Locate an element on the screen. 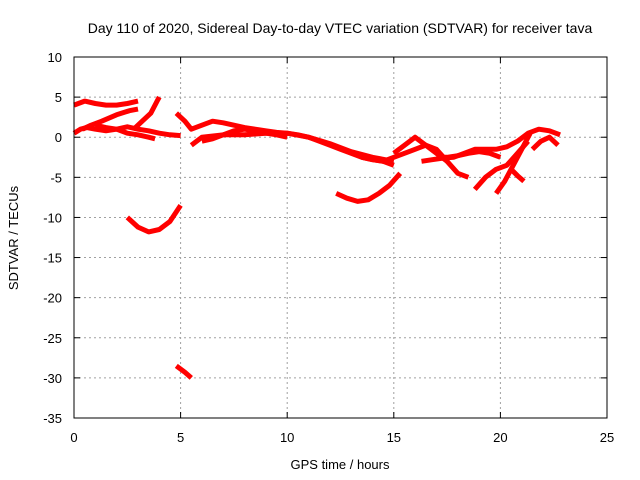  x-tick-label: 15 is located at coordinates (394, 437).